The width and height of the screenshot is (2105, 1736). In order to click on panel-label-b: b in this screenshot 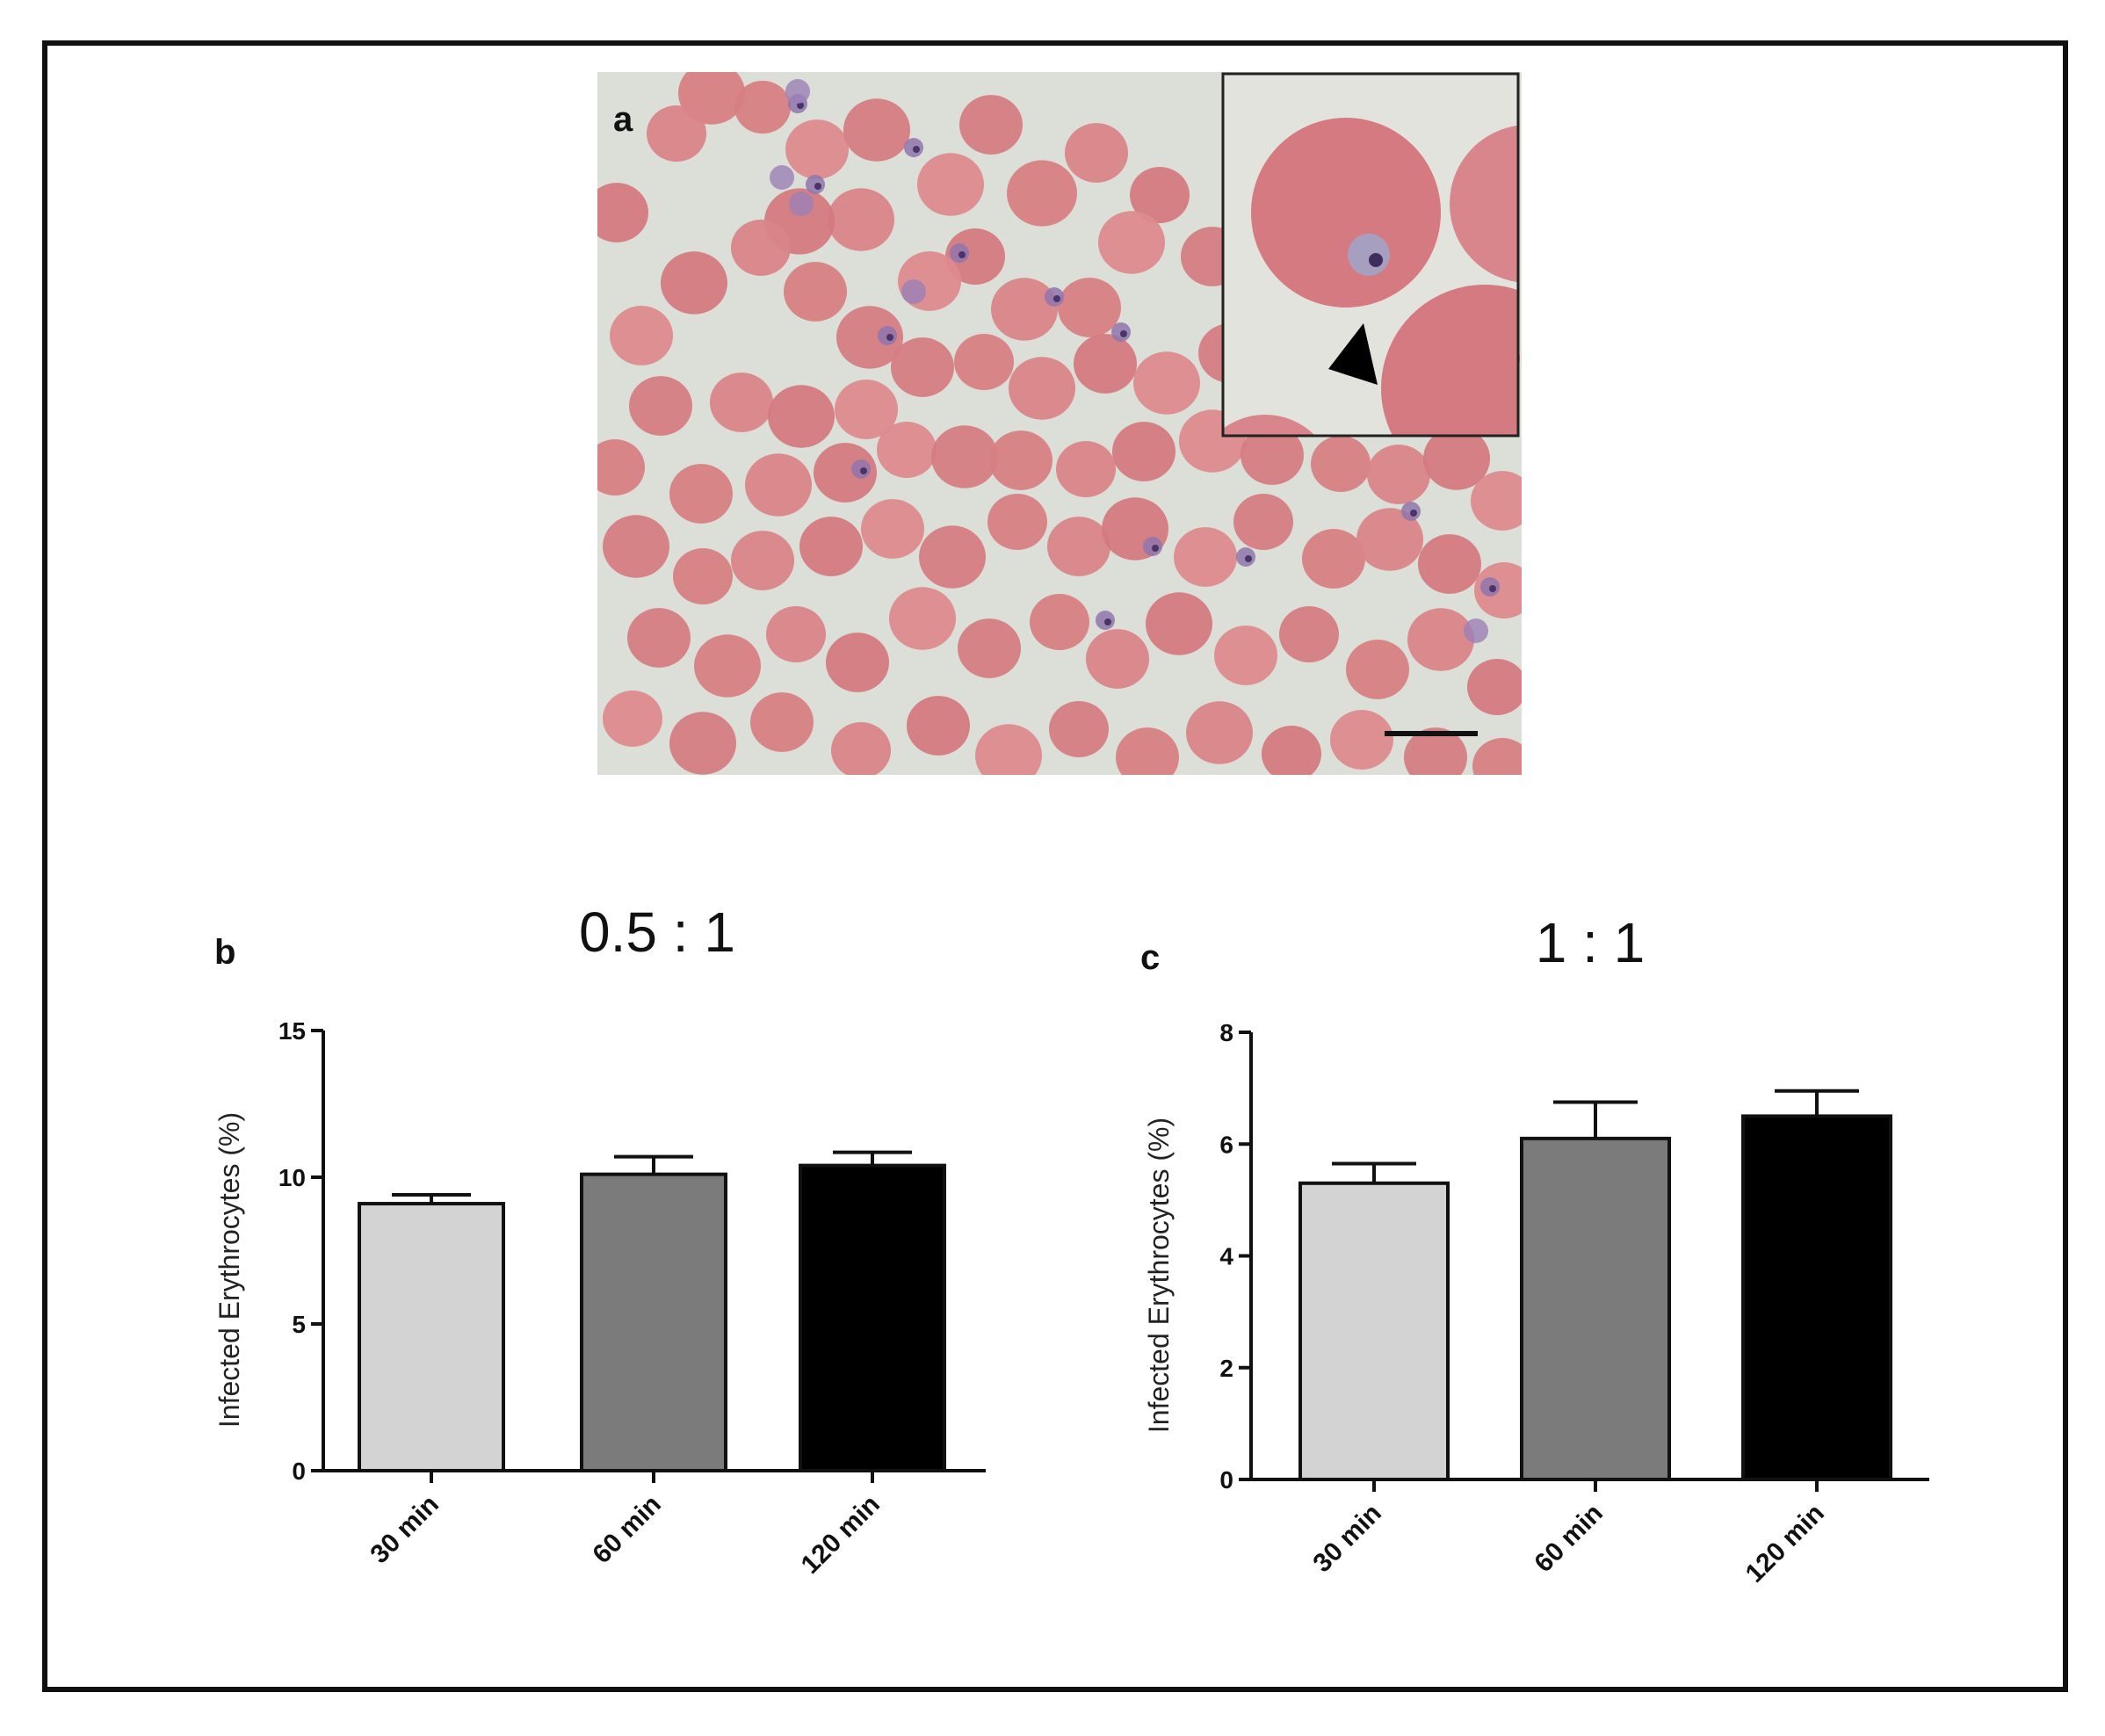, I will do `click(225, 952)`.